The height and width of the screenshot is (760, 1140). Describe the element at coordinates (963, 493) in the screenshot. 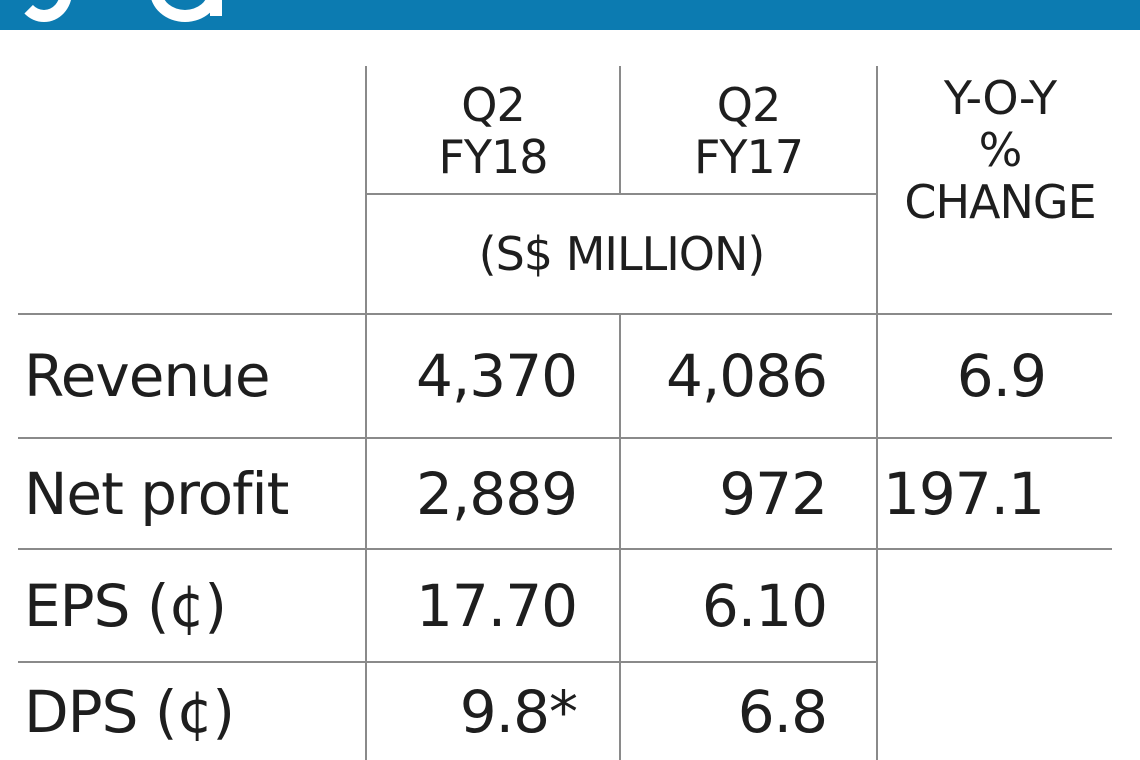

I see `cell-net-profit-yoy: 197.1` at that location.